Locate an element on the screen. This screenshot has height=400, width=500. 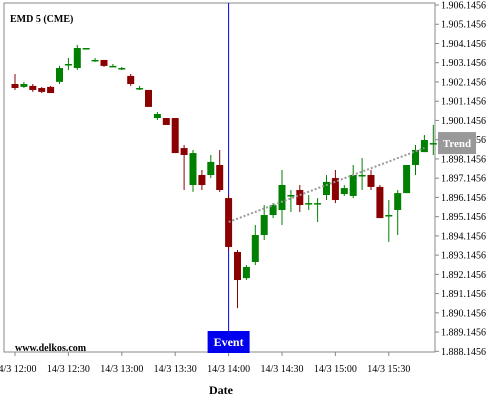
x-axis-title: Date is located at coordinates (221, 390).